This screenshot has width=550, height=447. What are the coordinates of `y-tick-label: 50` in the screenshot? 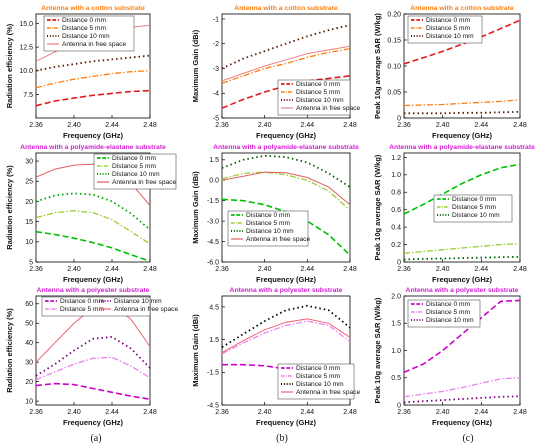 It's located at (29, 324).